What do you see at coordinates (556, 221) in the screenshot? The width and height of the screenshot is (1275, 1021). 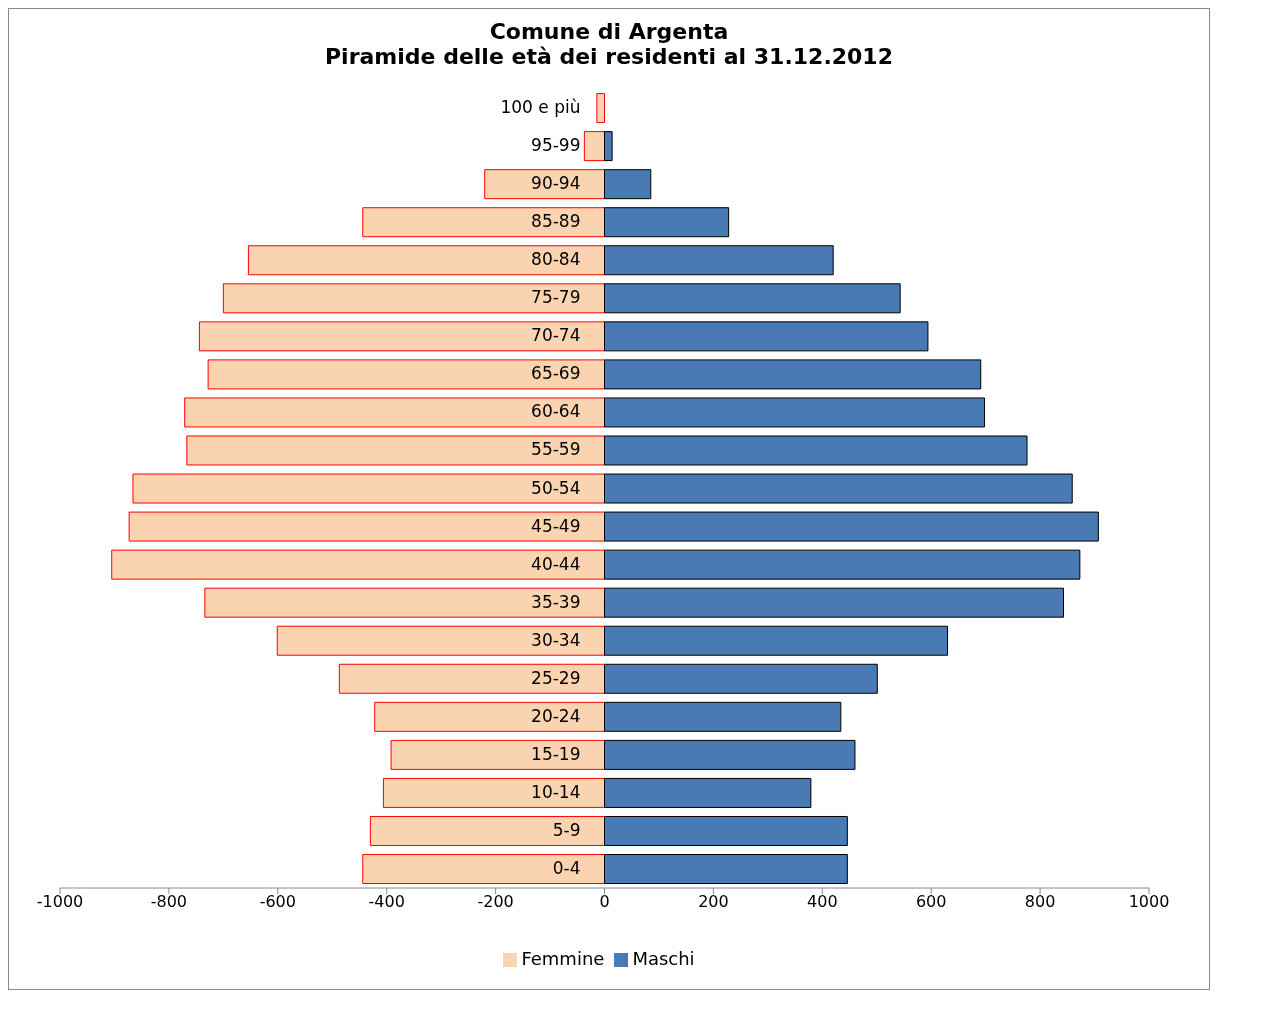 I see `y-tick-label: 85-89` at bounding box center [556, 221].